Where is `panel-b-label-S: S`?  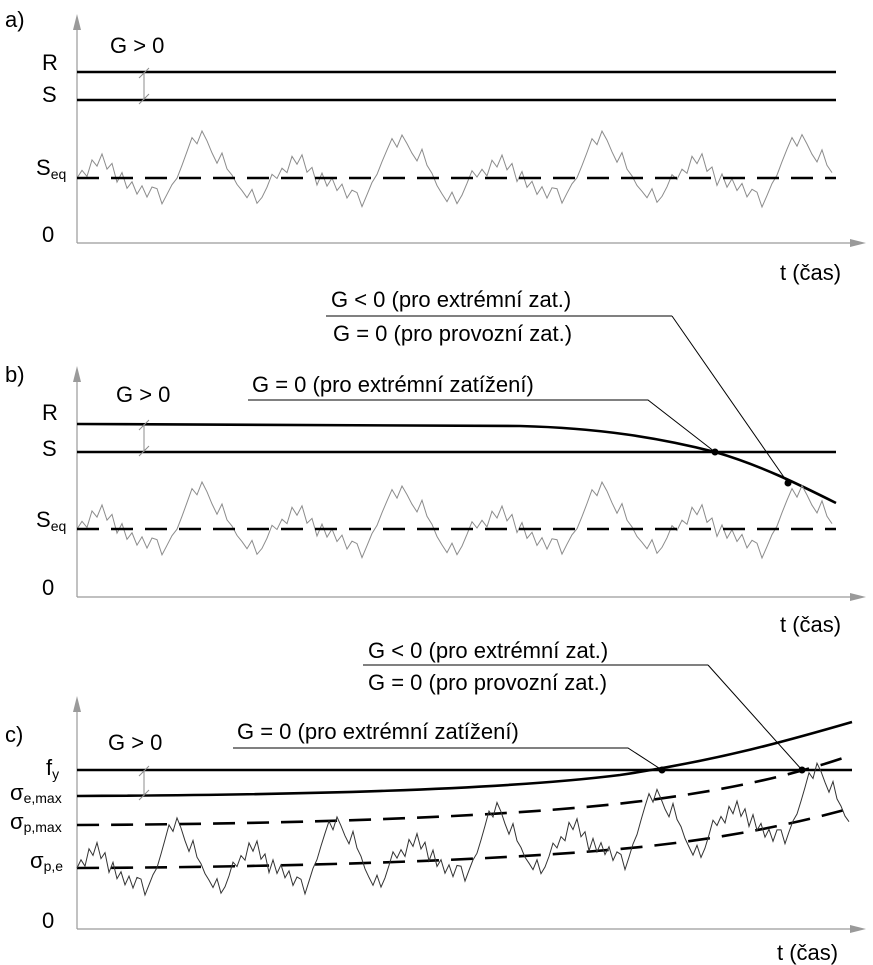
panel-b-label-S: S is located at coordinates (49, 448).